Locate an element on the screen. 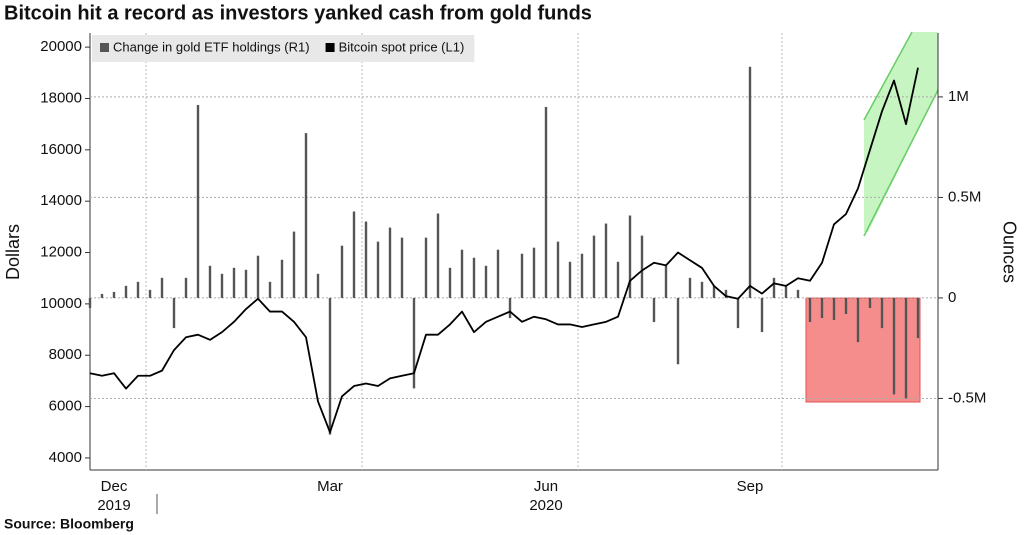 This screenshot has height=535, width=1024. y2-tick-label: 0.5M is located at coordinates (964, 196).